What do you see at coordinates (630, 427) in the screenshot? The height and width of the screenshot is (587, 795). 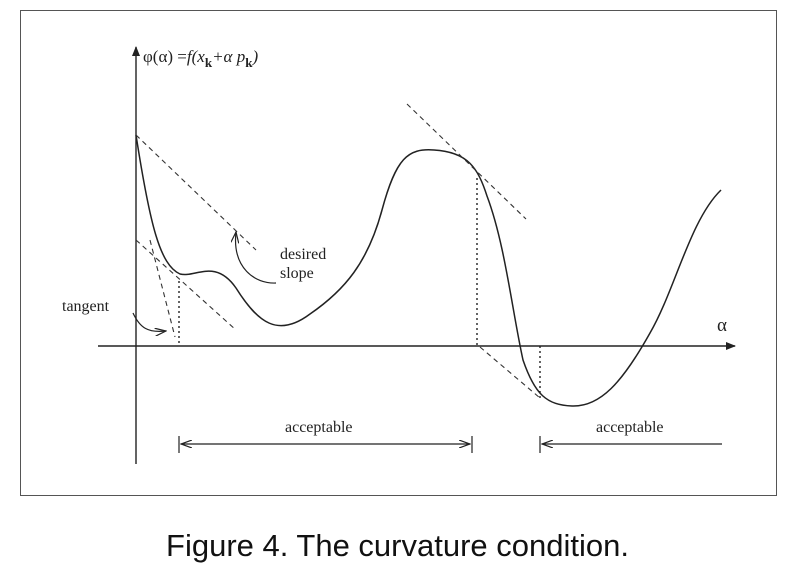 I see `acceptable-label-2: acceptable` at bounding box center [630, 427].